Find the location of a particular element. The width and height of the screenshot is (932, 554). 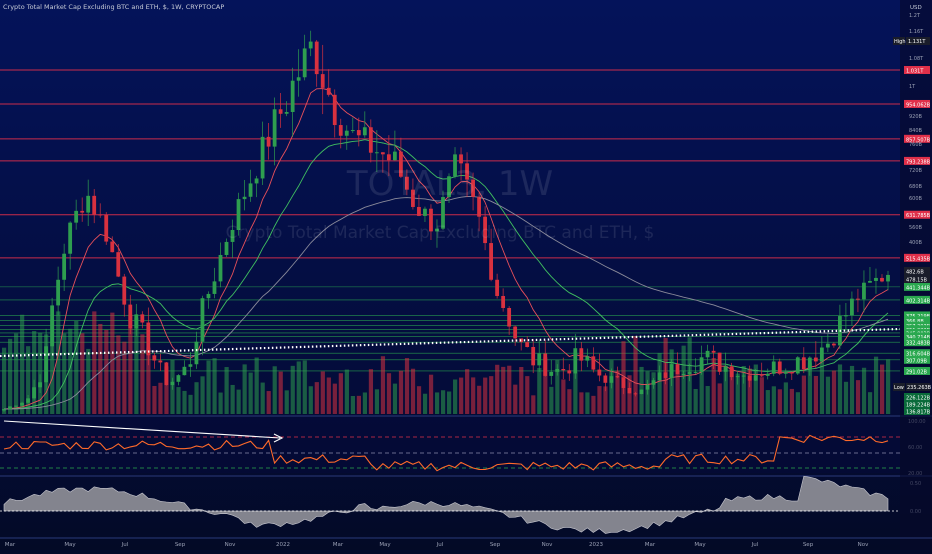

price-tick: 720B is located at coordinates (916, 171).